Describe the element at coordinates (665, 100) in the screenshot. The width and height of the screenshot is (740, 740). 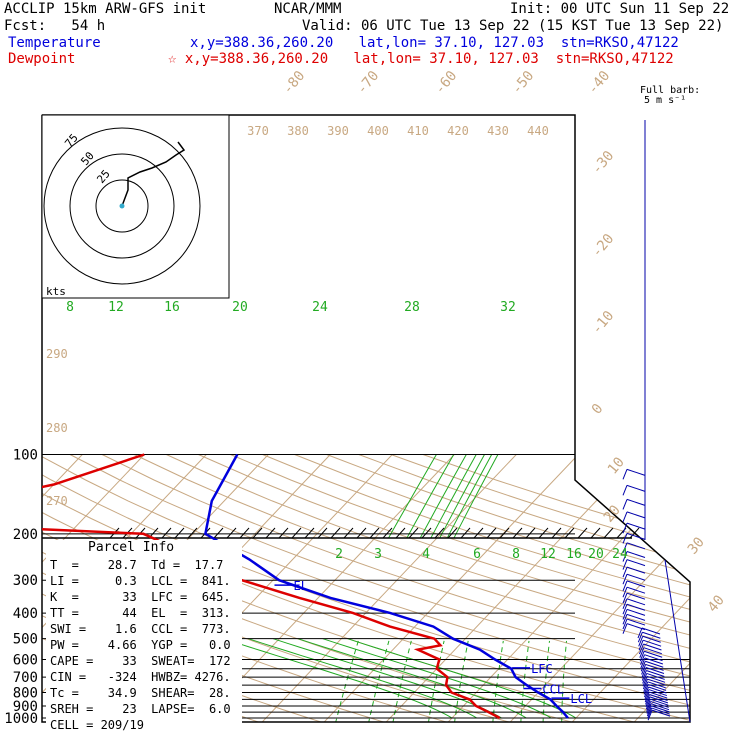
I see `barb-scale-units: 5 m s⁻¹` at that location.